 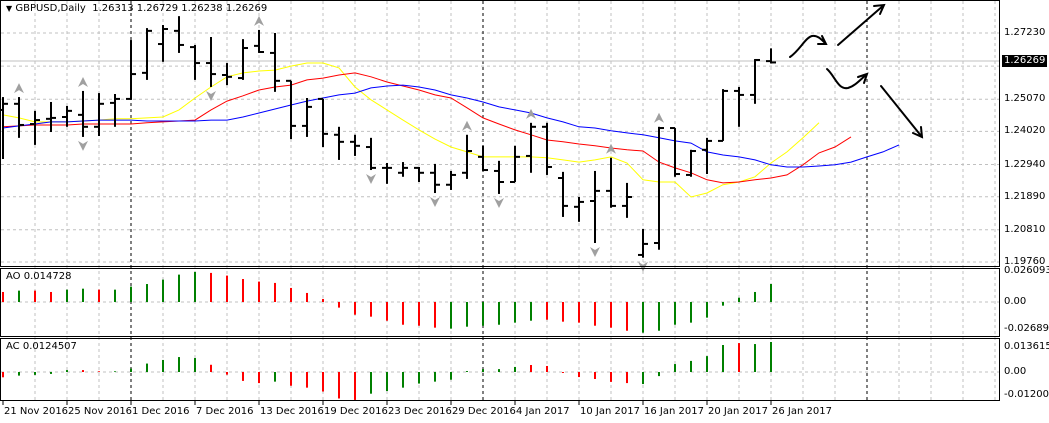 I want to click on date-ticks, so click(x=387, y=403).